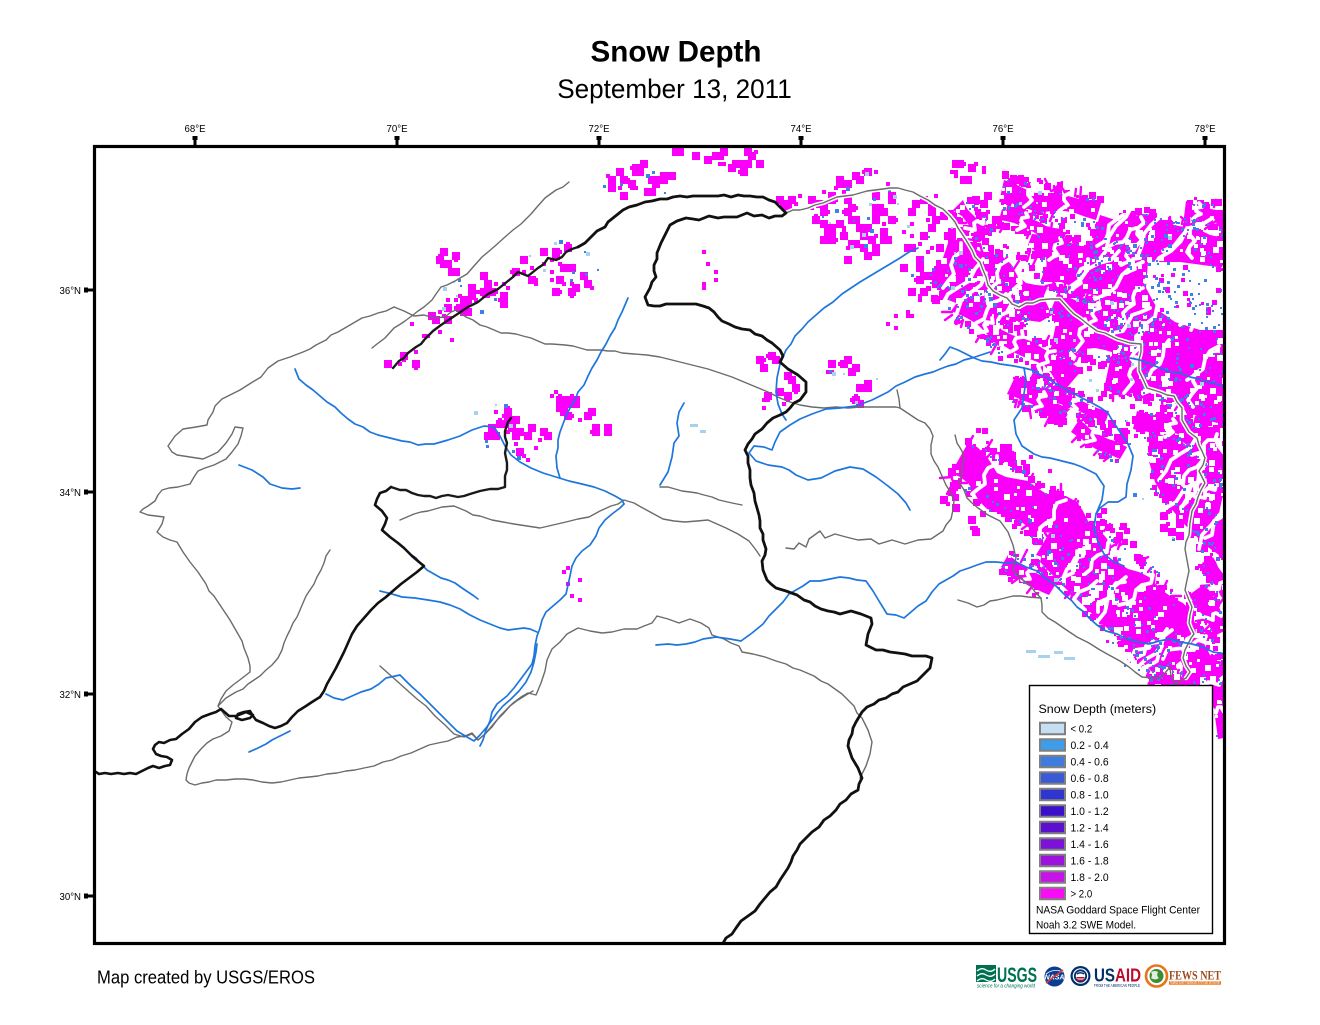  I want to click on svg-text: Noah 3.2 SWE Model., so click(1086, 926).